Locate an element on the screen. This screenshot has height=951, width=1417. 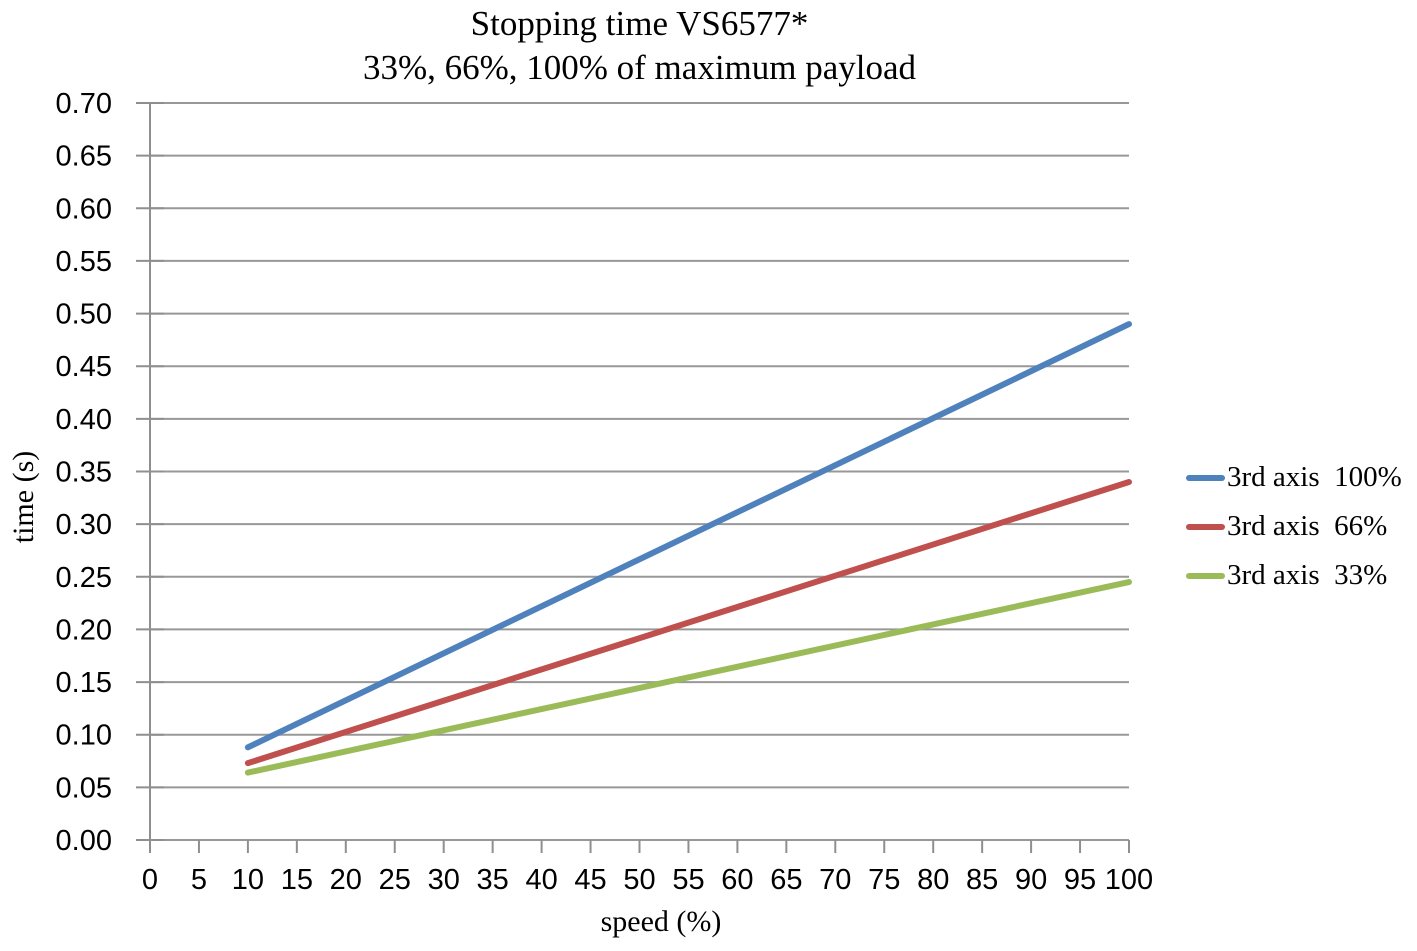
svg-text: 0.60 is located at coordinates (84, 209).